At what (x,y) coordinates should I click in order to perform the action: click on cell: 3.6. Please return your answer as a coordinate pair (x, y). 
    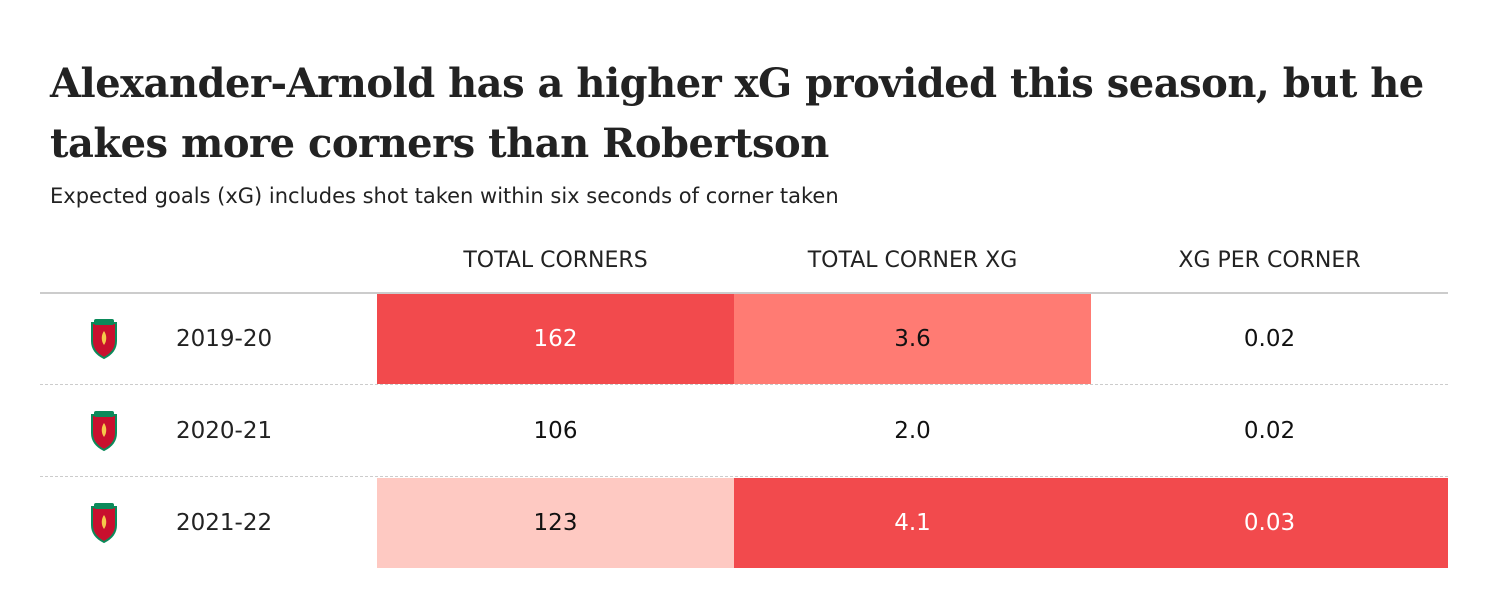
    Looking at the image, I should click on (912, 339).